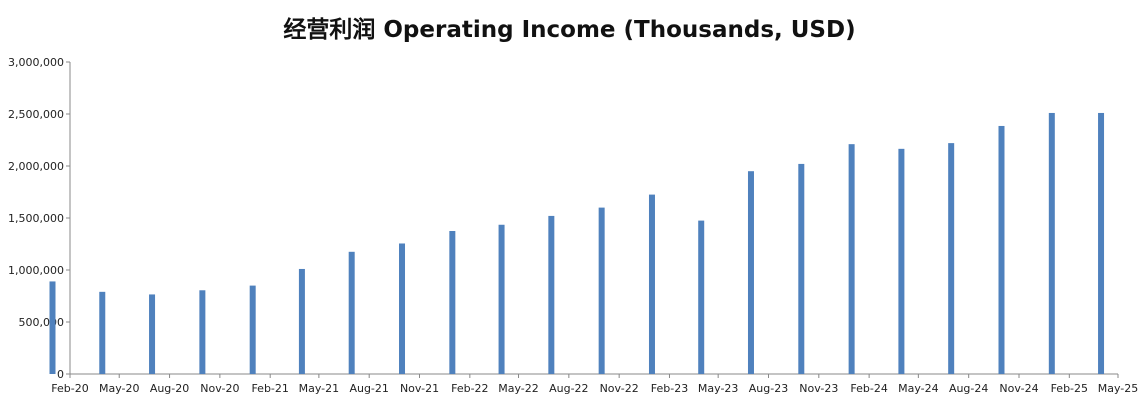 Image resolution: width=1139 pixels, height=407 pixels. Describe the element at coordinates (419, 388) in the screenshot. I see `x-tick-label: Nov-21` at that location.